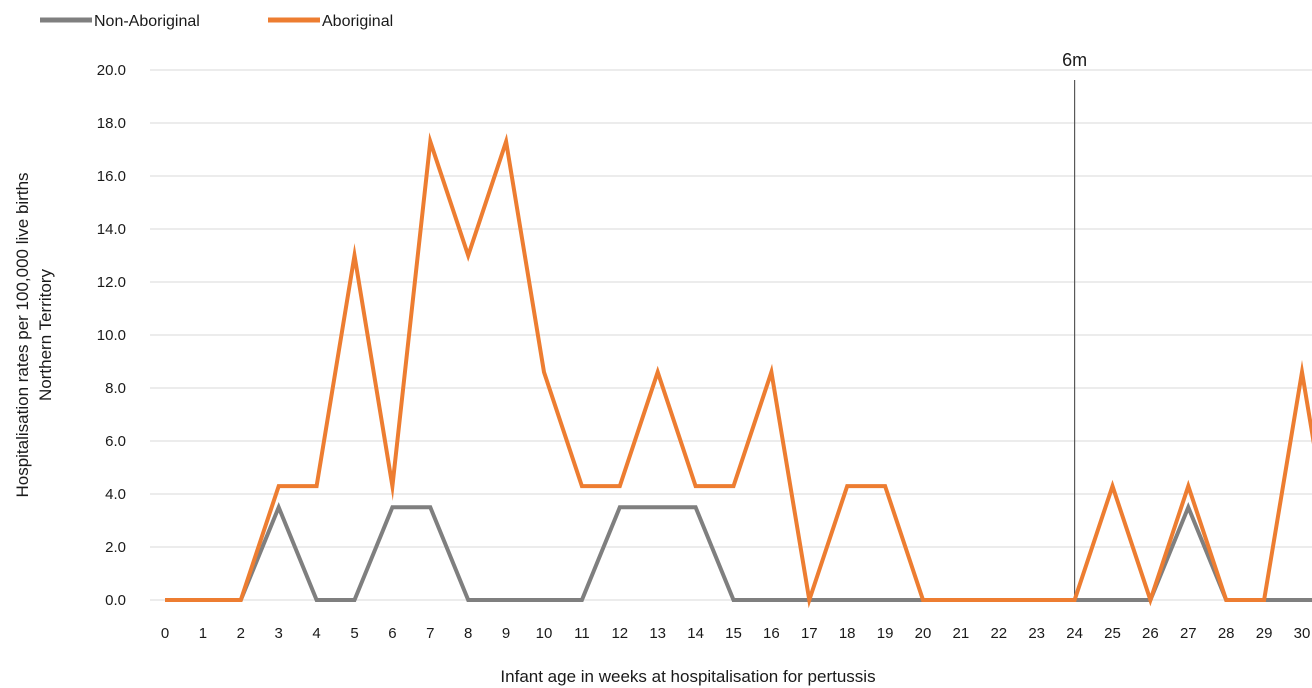 Image resolution: width=1312 pixels, height=688 pixels. What do you see at coordinates (961, 633) in the screenshot?
I see `x-tick-label: 21` at bounding box center [961, 633].